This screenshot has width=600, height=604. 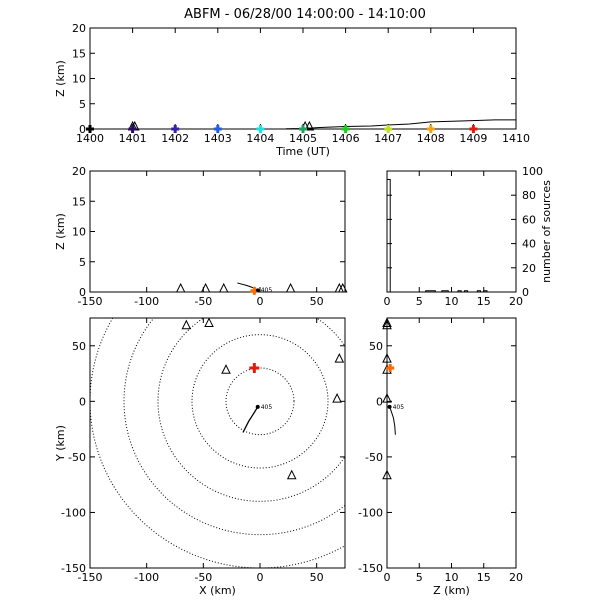 What do you see at coordinates (317, 577) in the screenshot?
I see `plan-view-xtick-label: 50` at bounding box center [317, 577].